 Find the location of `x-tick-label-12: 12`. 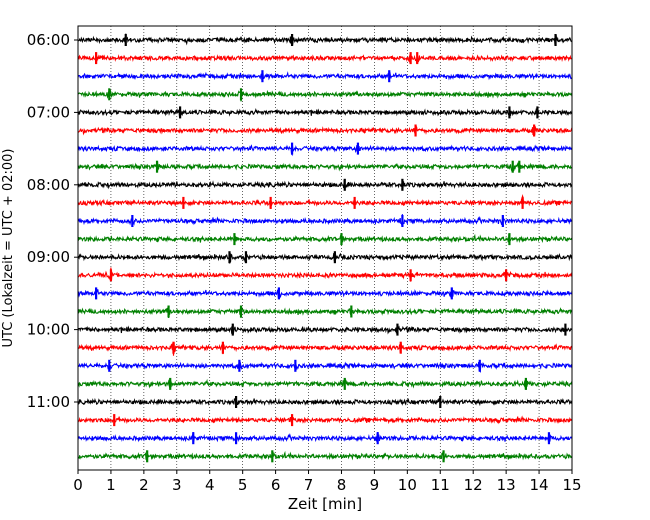

x-tick-label-12: 12 is located at coordinates (473, 485).